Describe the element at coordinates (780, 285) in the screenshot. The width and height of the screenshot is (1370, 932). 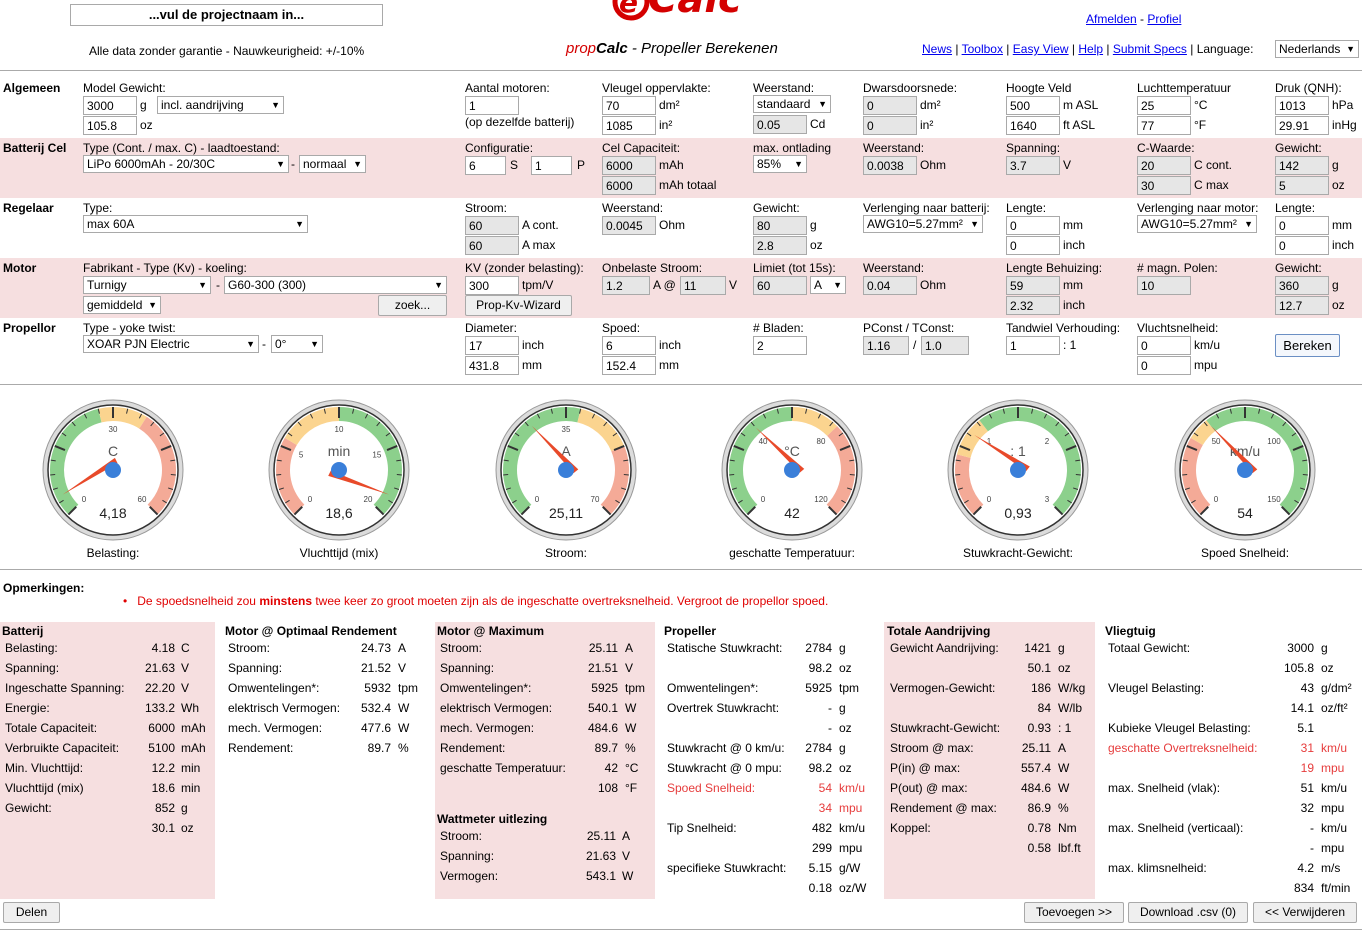
I see `limit-input` at that location.